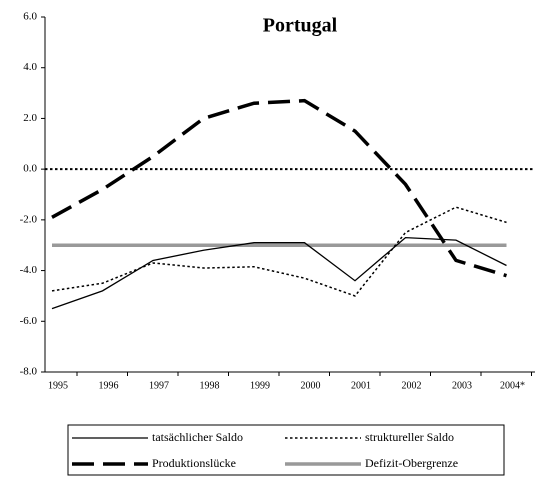 This screenshot has width=542, height=480. Describe the element at coordinates (260, 385) in the screenshot. I see `x-tick-label: 1999` at that location.